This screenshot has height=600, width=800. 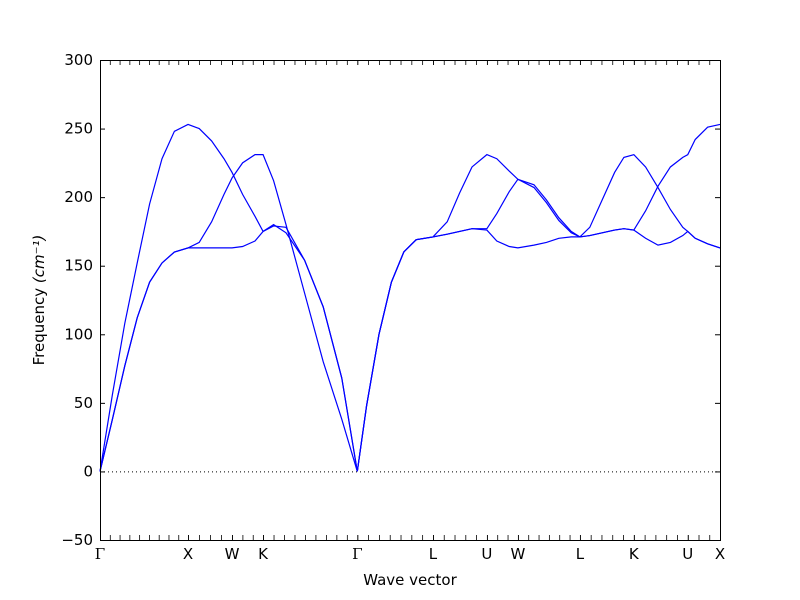 What do you see at coordinates (77, 540) in the screenshot?
I see `y-tick-label: −50` at bounding box center [77, 540].